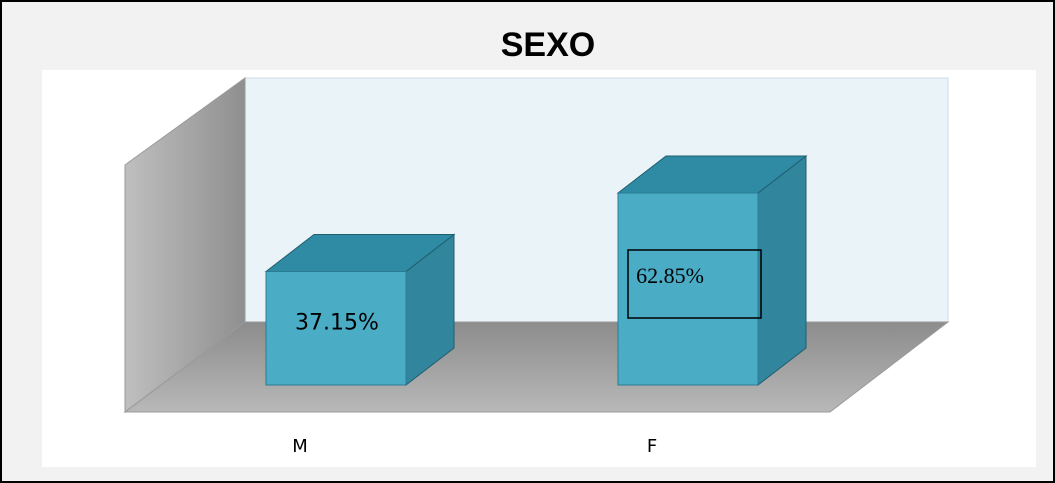 The image size is (1055, 483). Describe the element at coordinates (337, 323) in the screenshot. I see `data-label: 37.15%` at that location.